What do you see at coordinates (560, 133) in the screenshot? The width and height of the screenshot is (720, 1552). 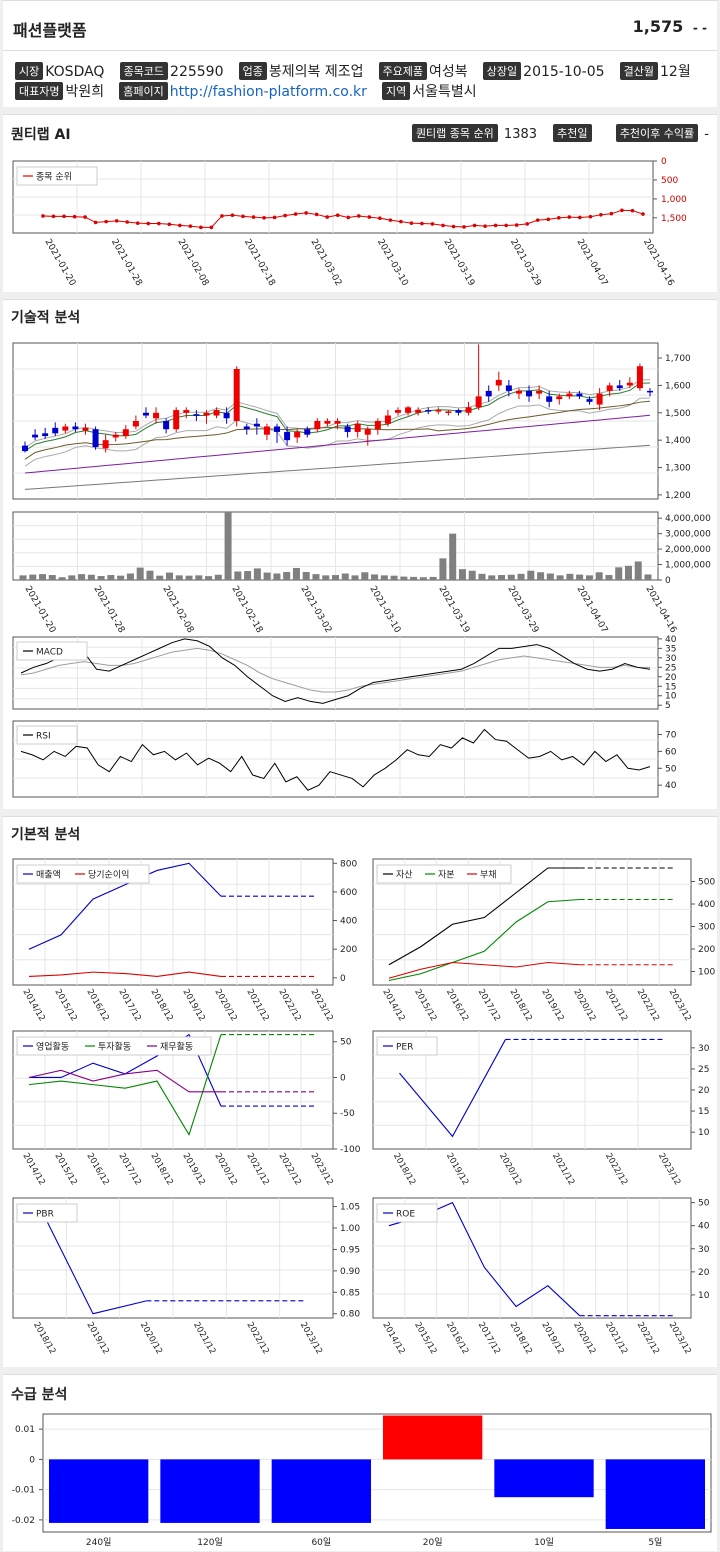 I see `quantilab-stats: 퀀티랩 종목 순위 1383 추천일 추천이후 수익률 -` at bounding box center [560, 133].